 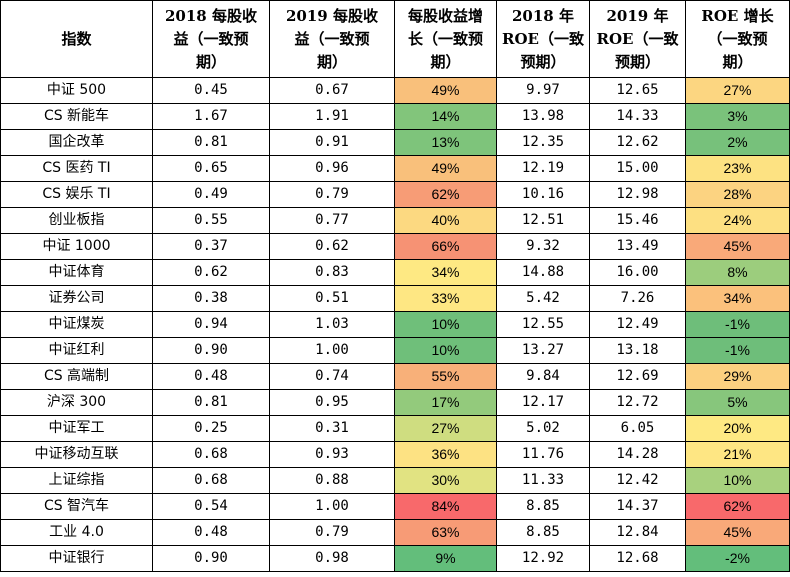 I want to click on index-name-cell: 中证体育, so click(x=76, y=272).